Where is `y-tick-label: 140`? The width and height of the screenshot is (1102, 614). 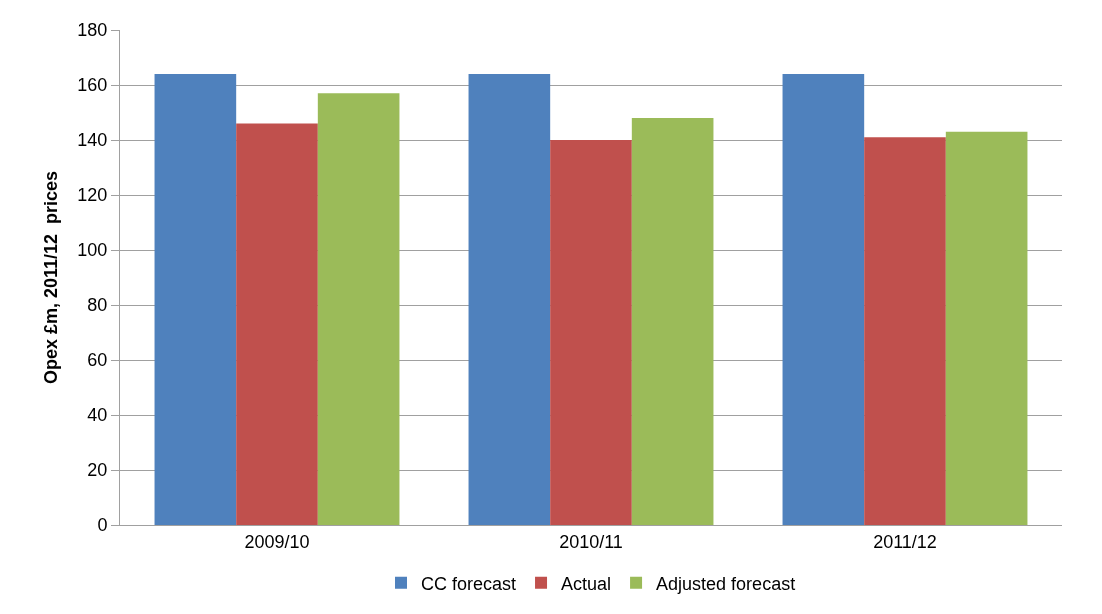
y-tick-label: 140 is located at coordinates (92, 140).